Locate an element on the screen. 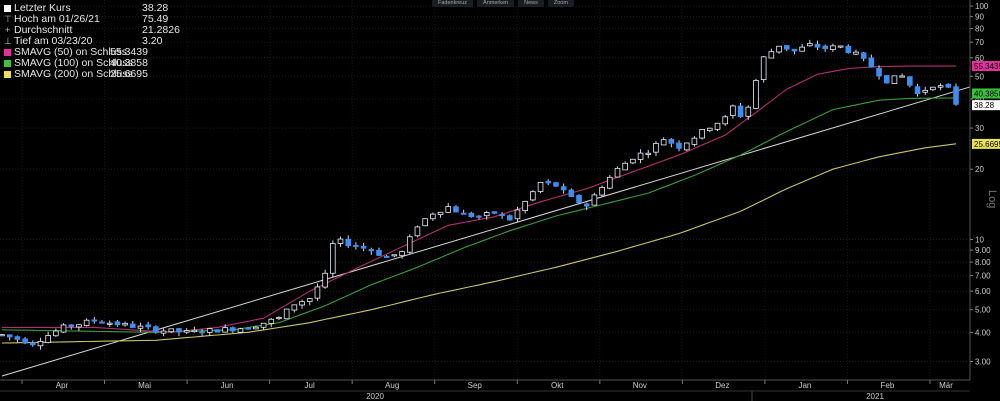 Image resolution: width=1000 pixels, height=401 pixels. x-tick-label: Jun is located at coordinates (227, 385).